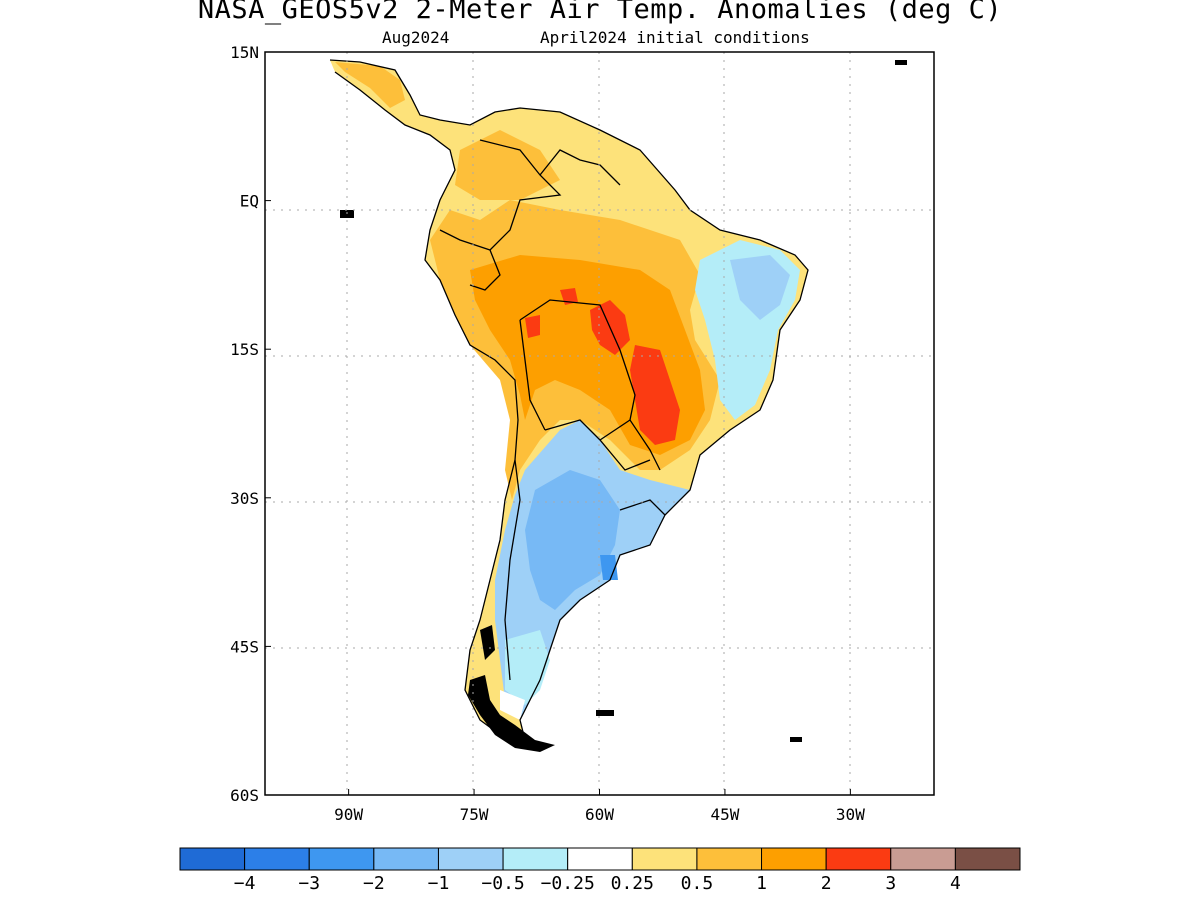  I want to click on neutral-tip, so click(512, 705).